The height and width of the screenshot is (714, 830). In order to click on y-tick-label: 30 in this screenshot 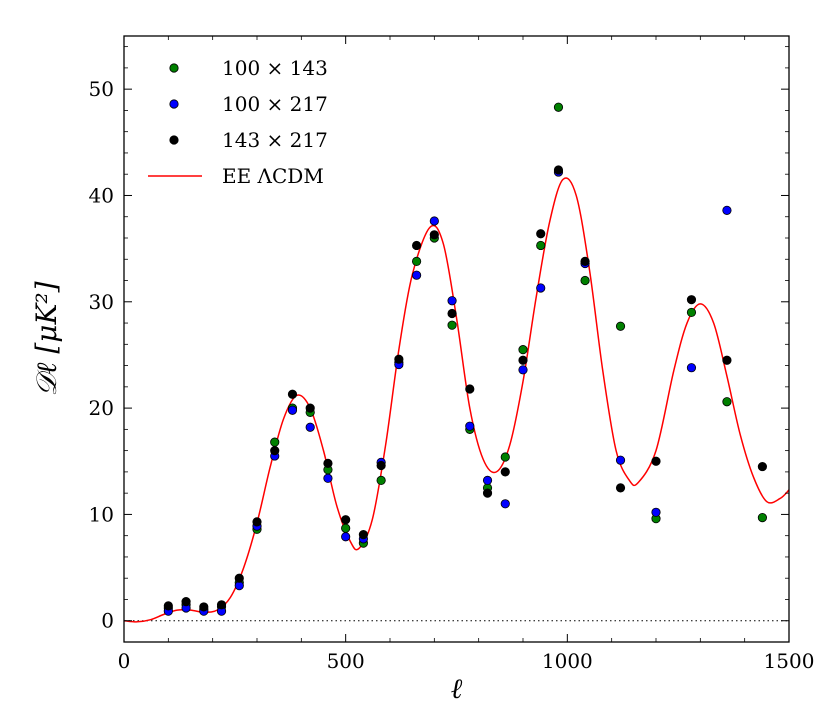, I will do `click(101, 302)`.